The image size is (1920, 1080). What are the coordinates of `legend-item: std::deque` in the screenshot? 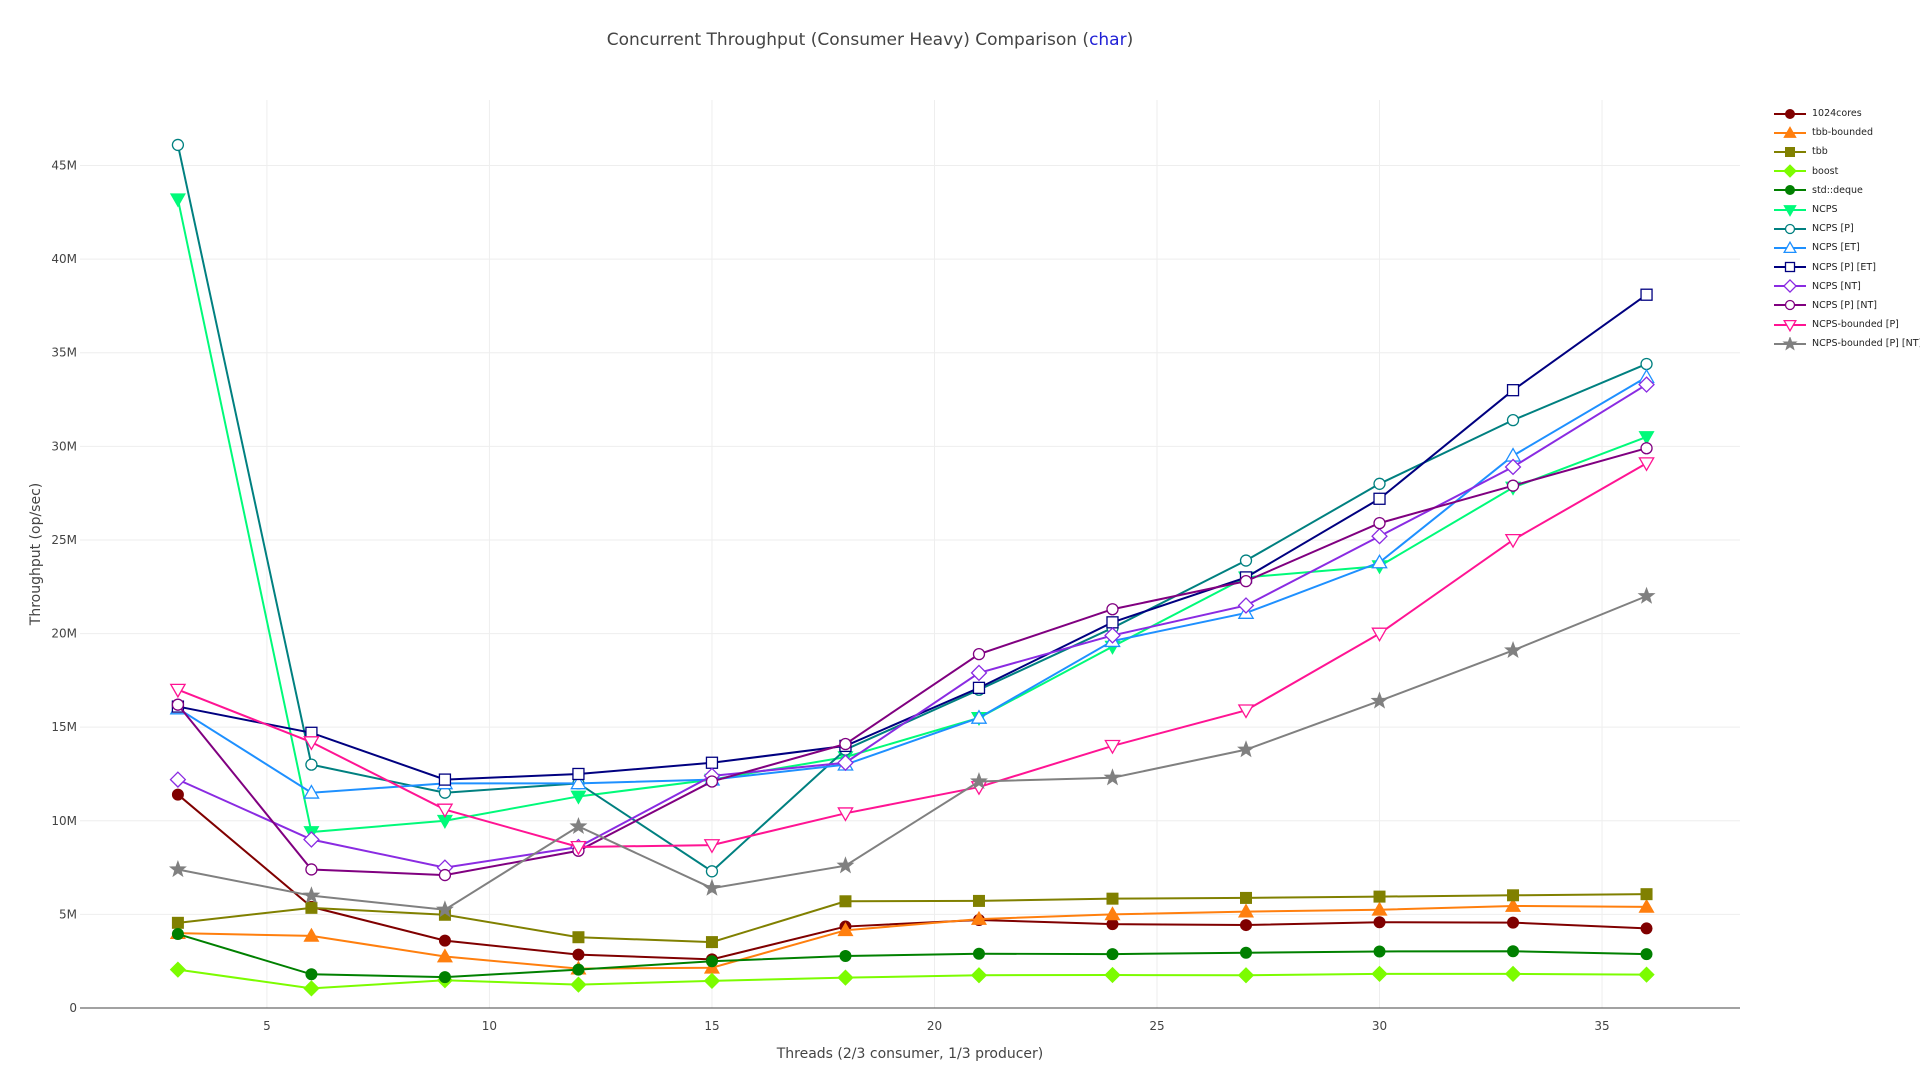 It's located at (1846, 190).